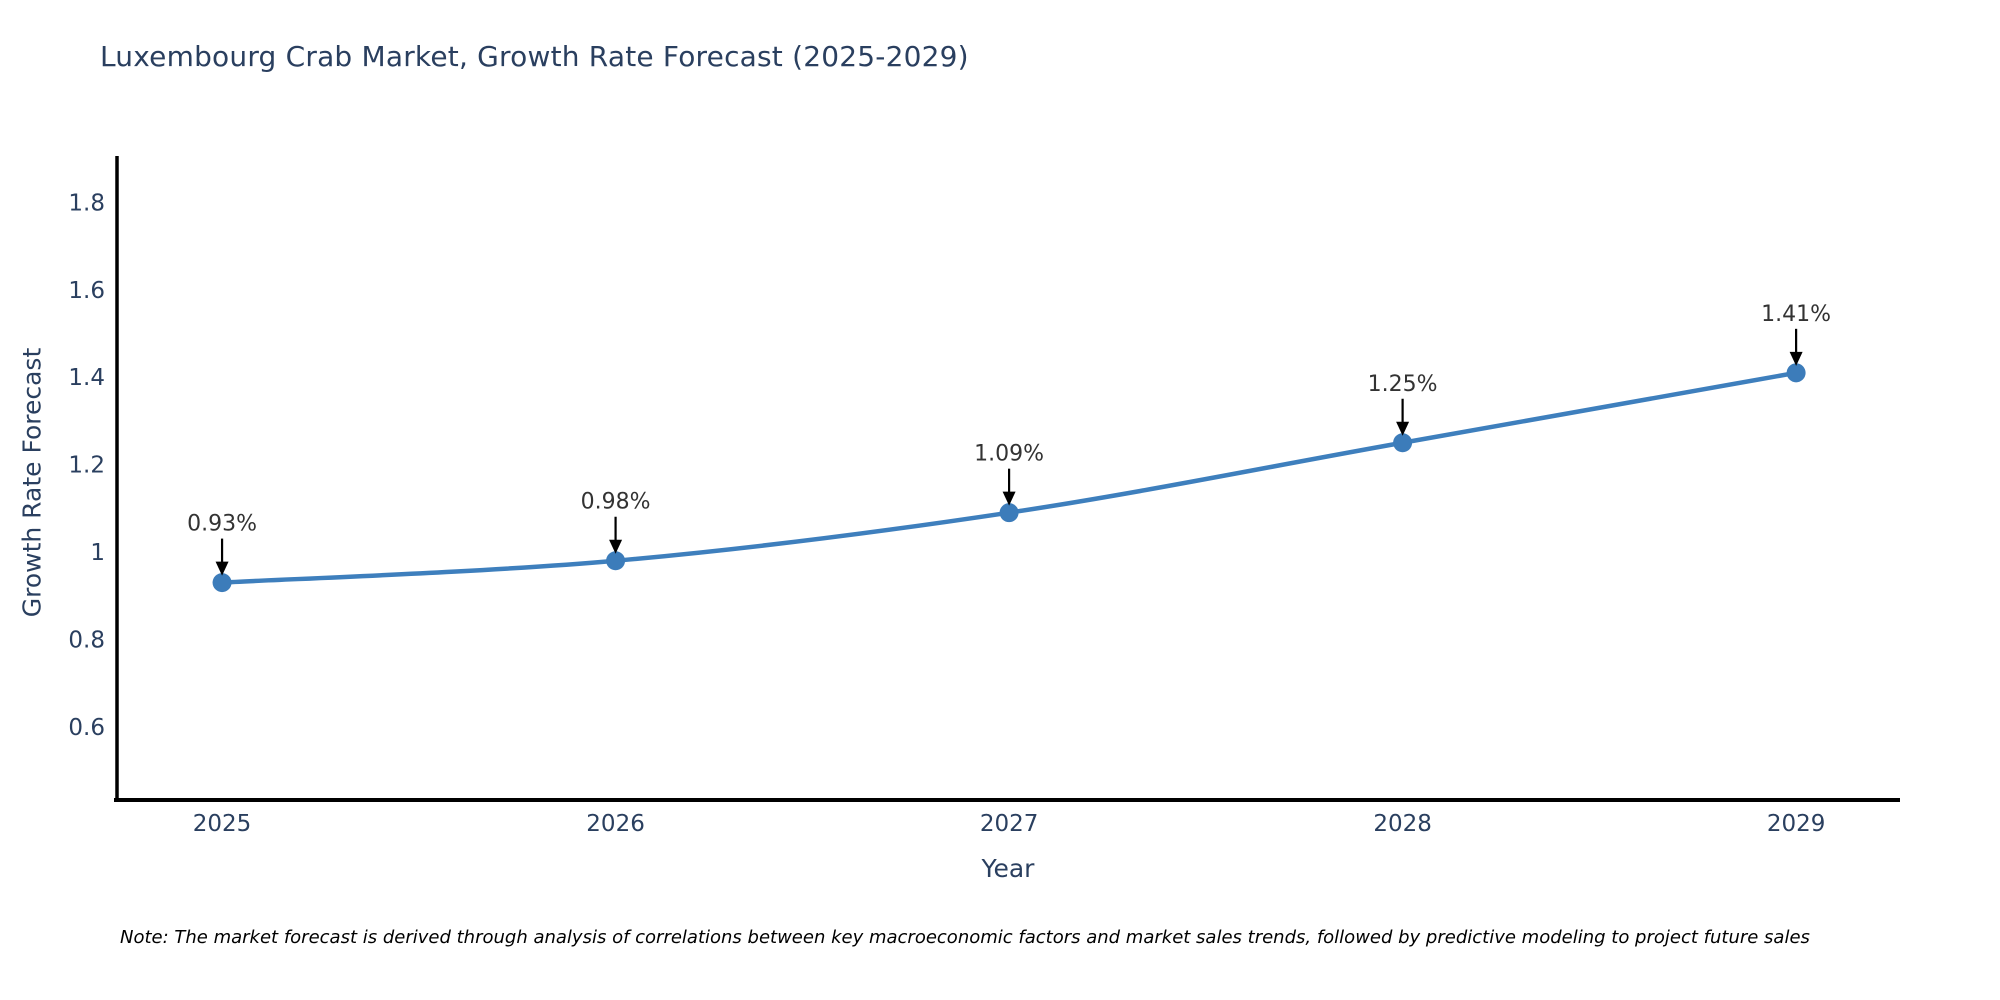  Describe the element at coordinates (1796, 314) in the screenshot. I see `annotation-label: 1.41%` at that location.